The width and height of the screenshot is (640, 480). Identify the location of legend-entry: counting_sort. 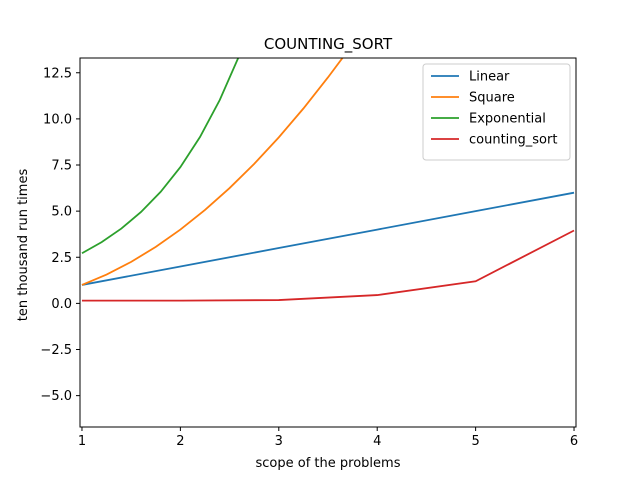
(513, 140).